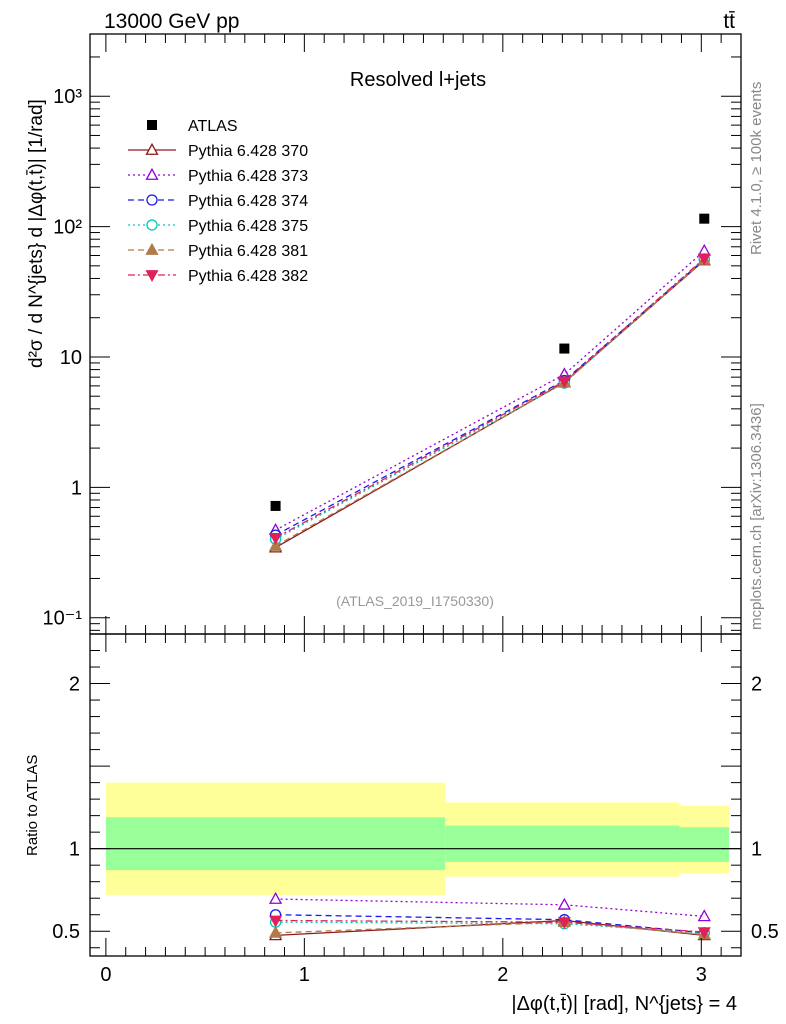  I want to click on energy-label: 13000 GeV pp, so click(171, 21).